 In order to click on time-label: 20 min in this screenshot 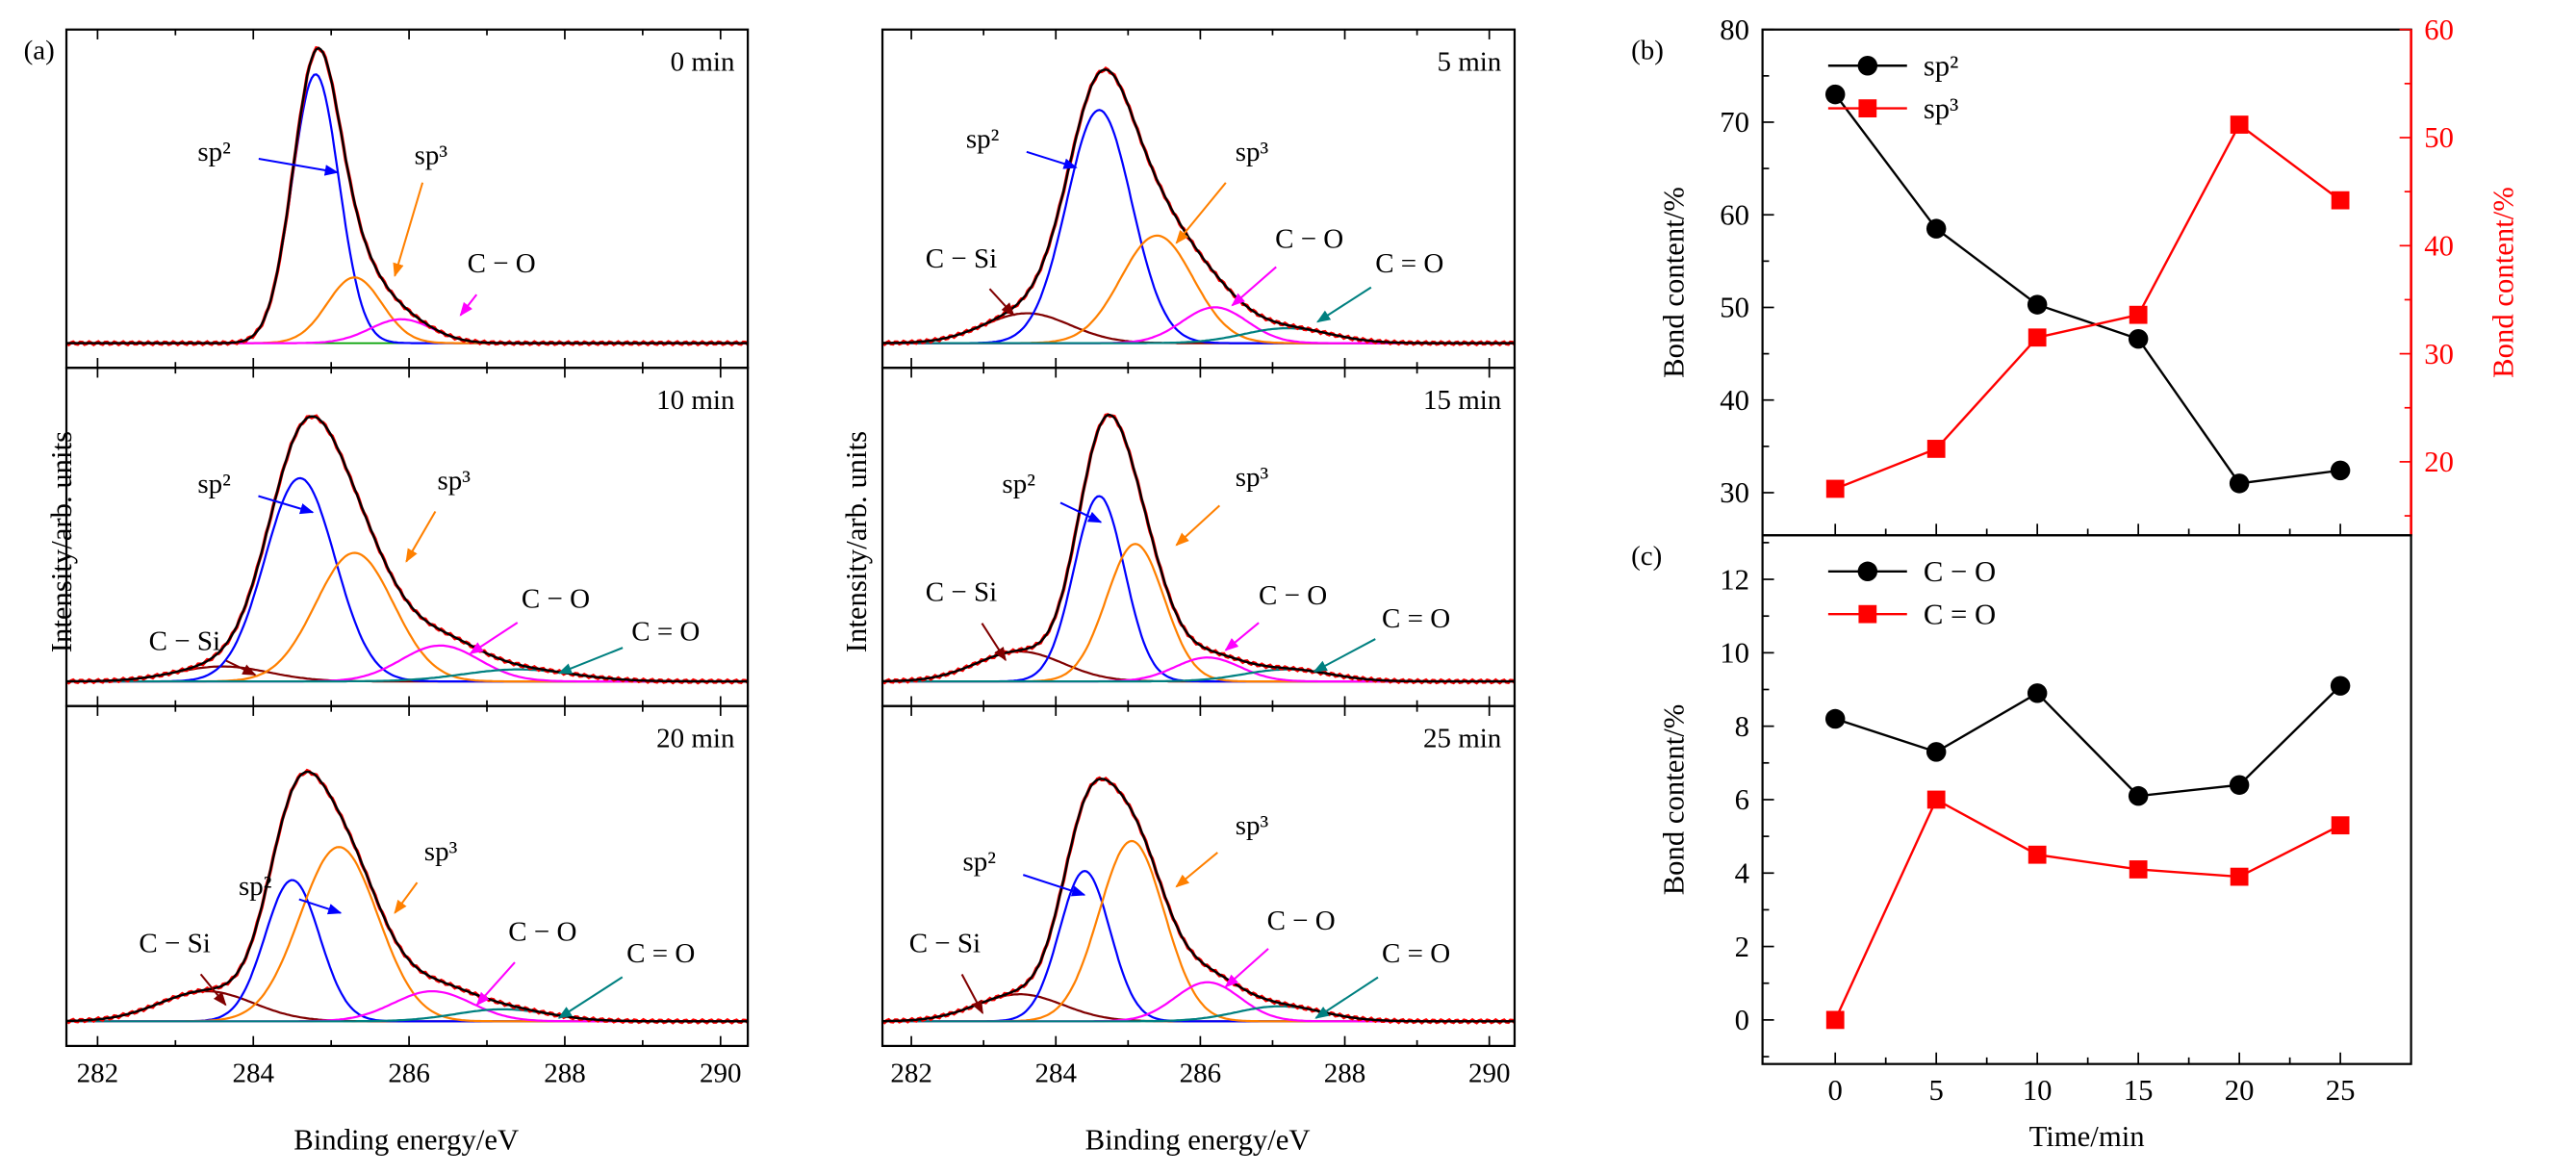, I will do `click(695, 738)`.